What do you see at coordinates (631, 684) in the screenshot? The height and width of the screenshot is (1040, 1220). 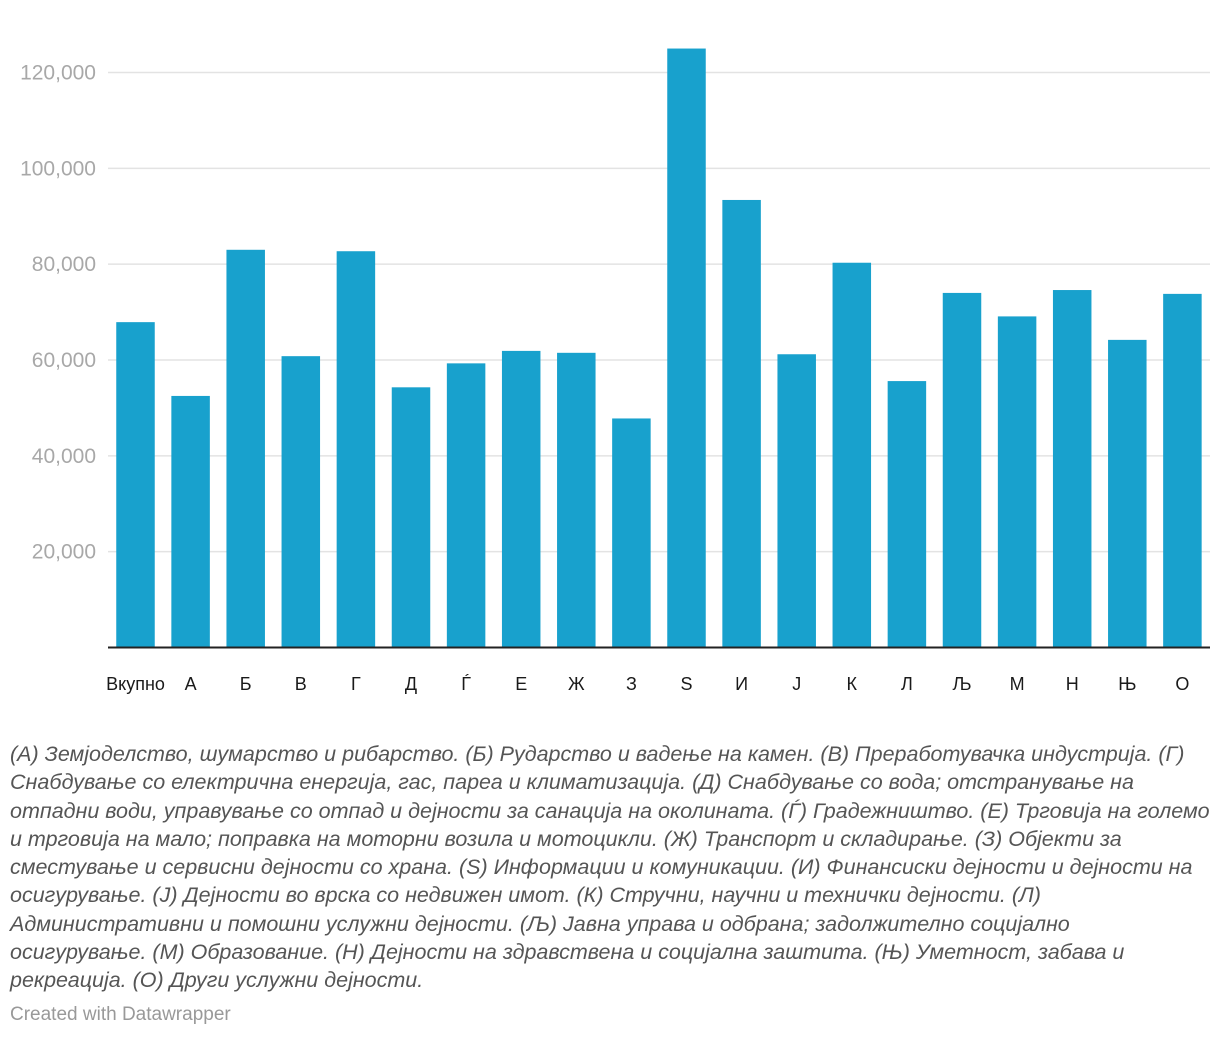 I see `x-tick-label: З` at bounding box center [631, 684].